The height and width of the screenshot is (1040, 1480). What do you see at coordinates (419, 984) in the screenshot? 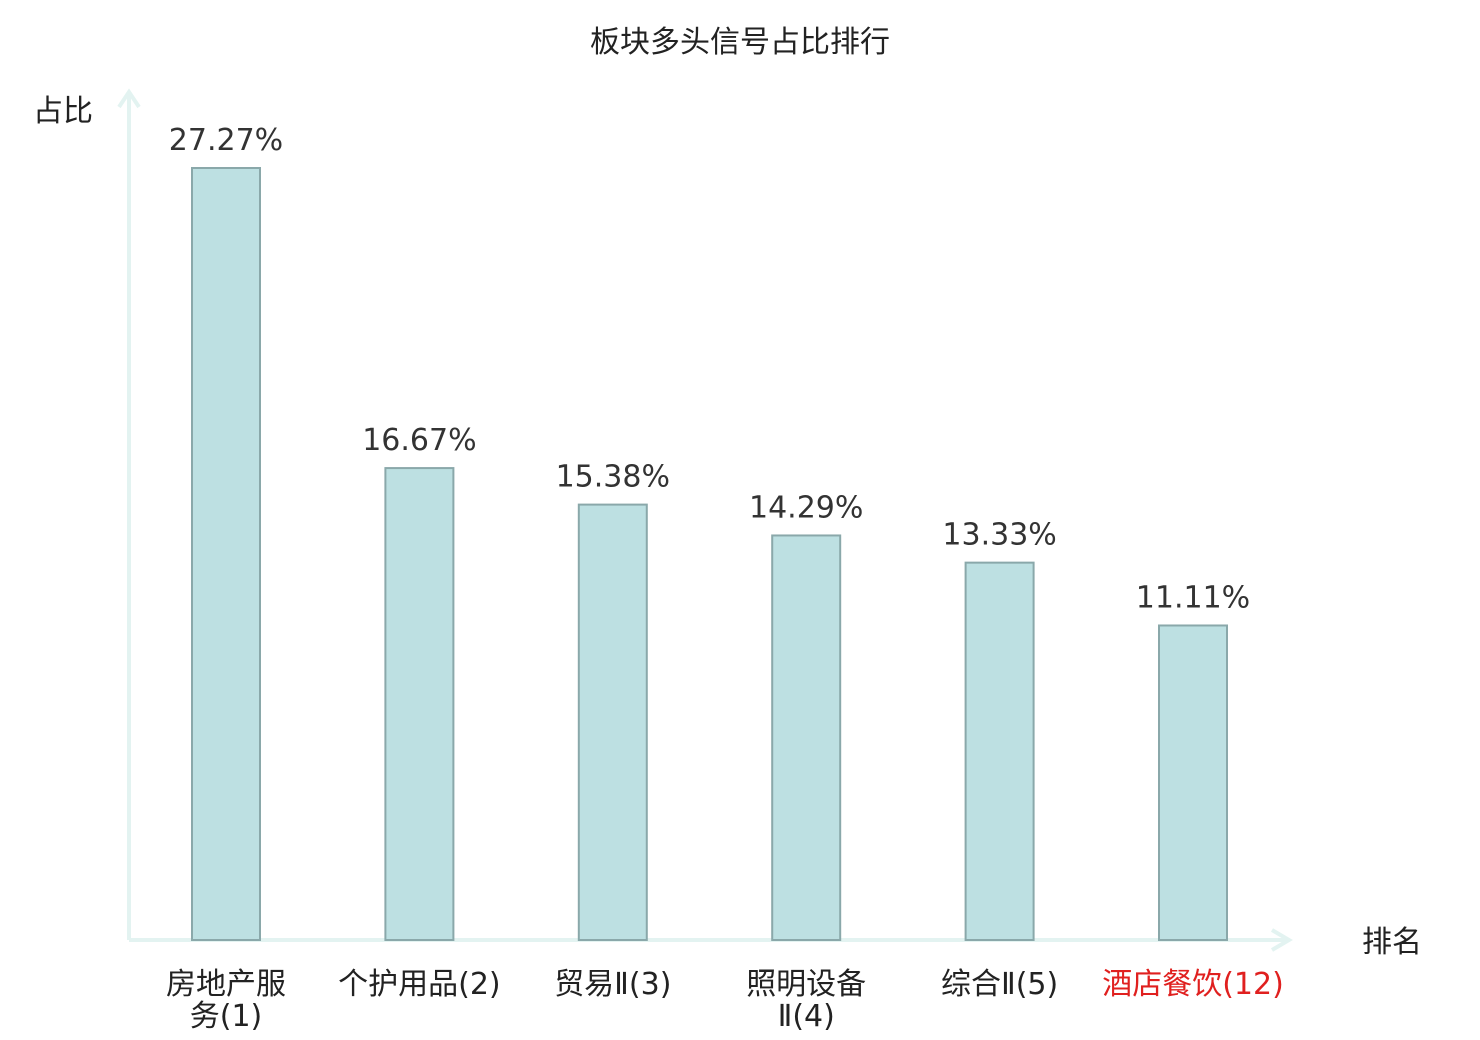
I see `x-tick-label: 个护用品(2)` at bounding box center [419, 984].